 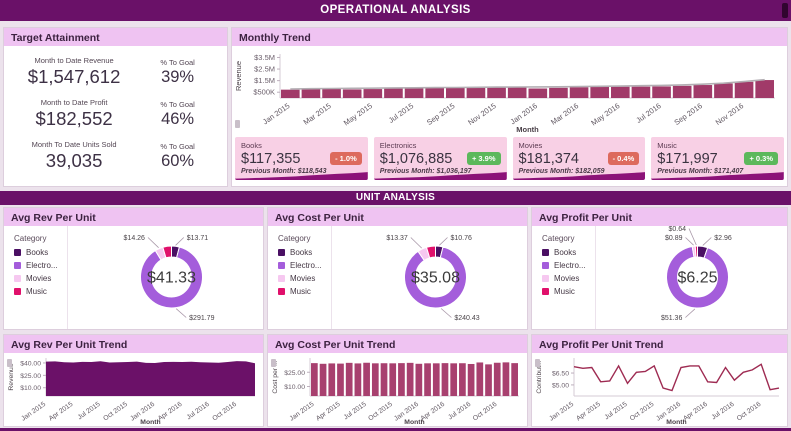 What do you see at coordinates (271, 159) in the screenshot?
I see `kpi-value: $117,355` at bounding box center [271, 159].